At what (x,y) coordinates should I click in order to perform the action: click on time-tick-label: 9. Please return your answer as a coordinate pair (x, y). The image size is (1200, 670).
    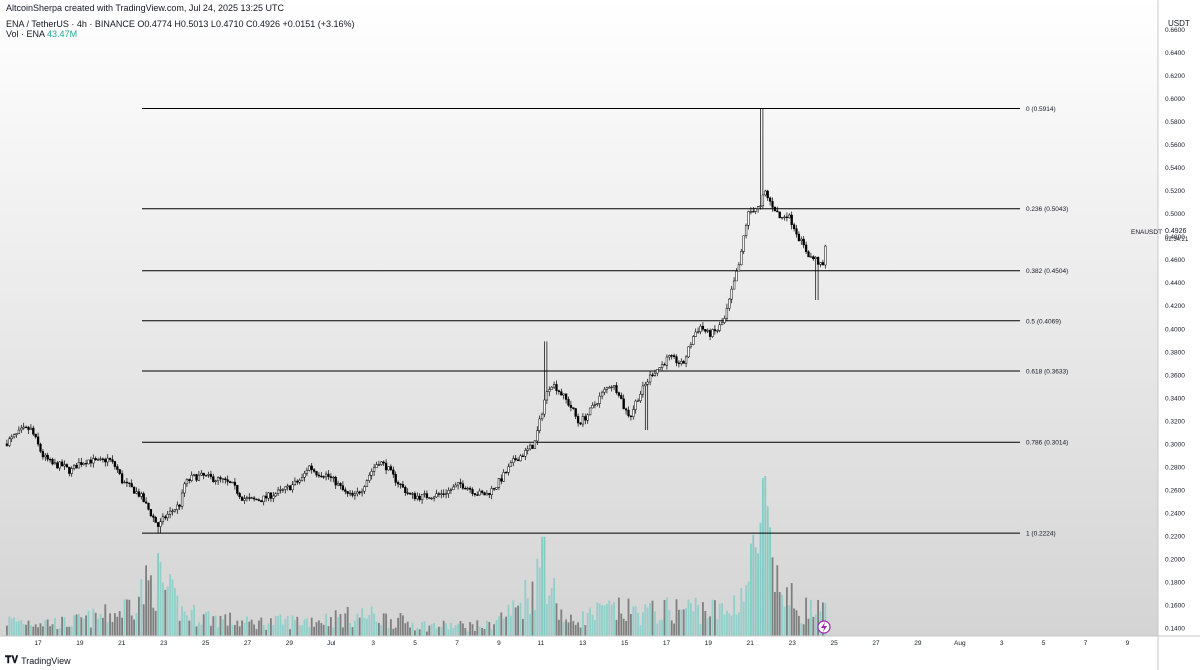
    Looking at the image, I should click on (499, 643).